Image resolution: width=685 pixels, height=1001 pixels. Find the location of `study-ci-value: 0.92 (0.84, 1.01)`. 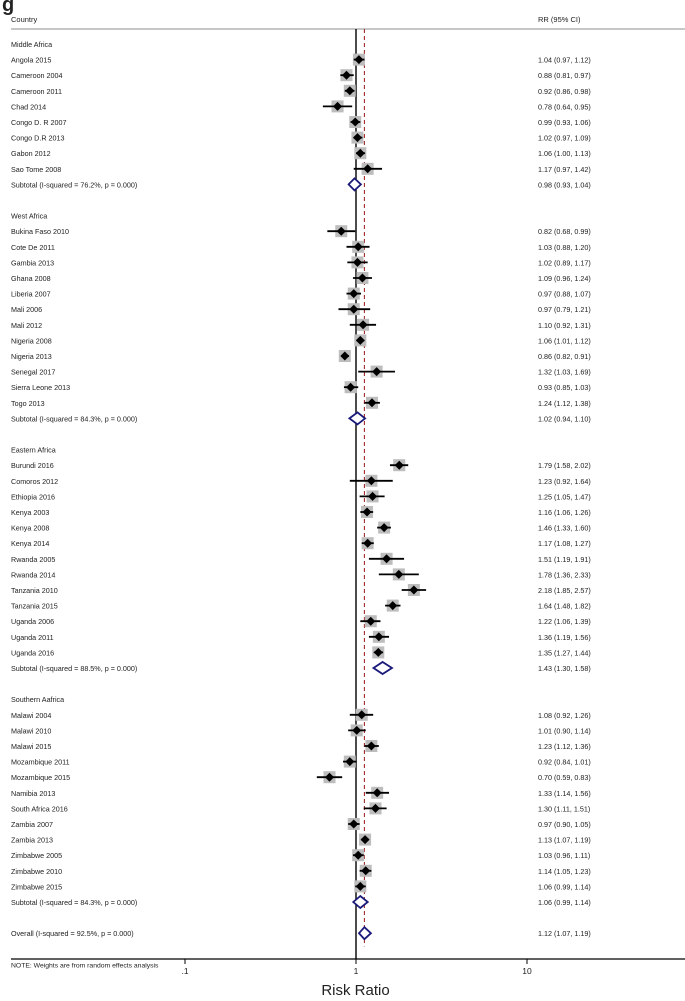

study-ci-value: 0.92 (0.84, 1.01) is located at coordinates (564, 762).